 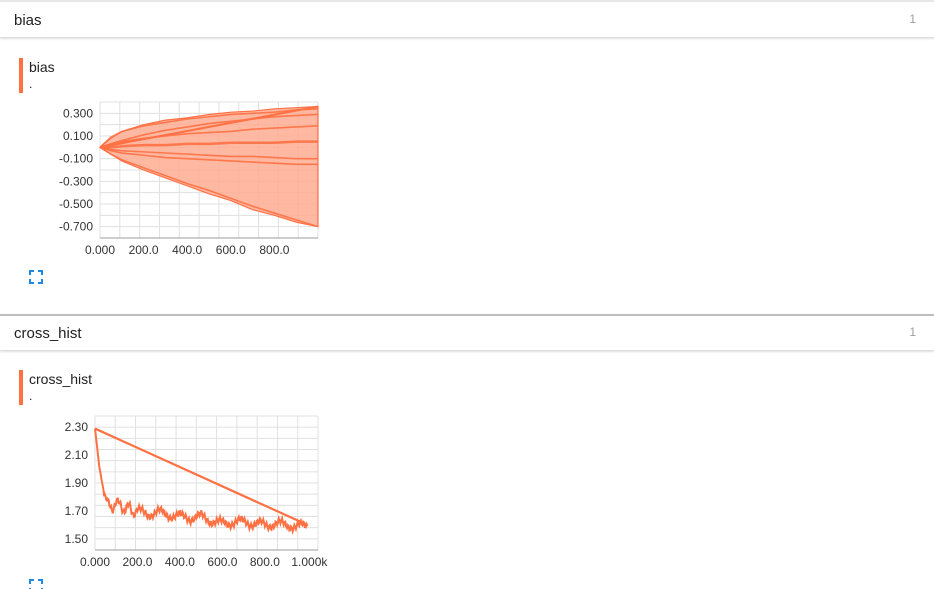 What do you see at coordinates (76, 159) in the screenshot?
I see `y-tick-label: -0.100` at bounding box center [76, 159].